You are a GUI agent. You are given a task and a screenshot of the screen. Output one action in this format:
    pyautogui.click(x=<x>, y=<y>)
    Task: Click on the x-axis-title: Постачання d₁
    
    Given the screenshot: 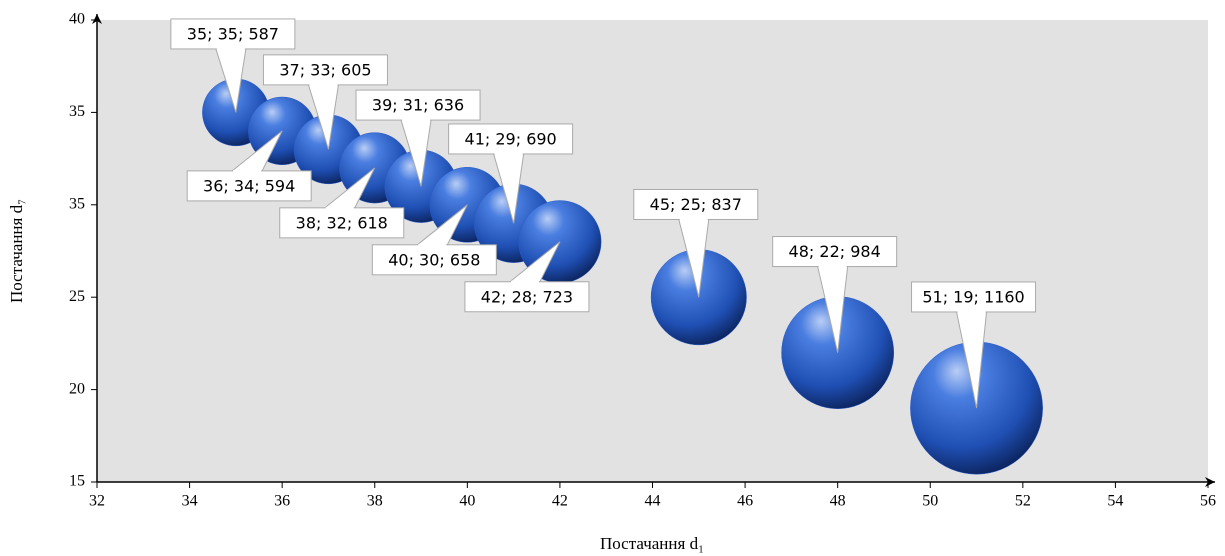 What is the action you would take?
    pyautogui.click(x=652, y=543)
    